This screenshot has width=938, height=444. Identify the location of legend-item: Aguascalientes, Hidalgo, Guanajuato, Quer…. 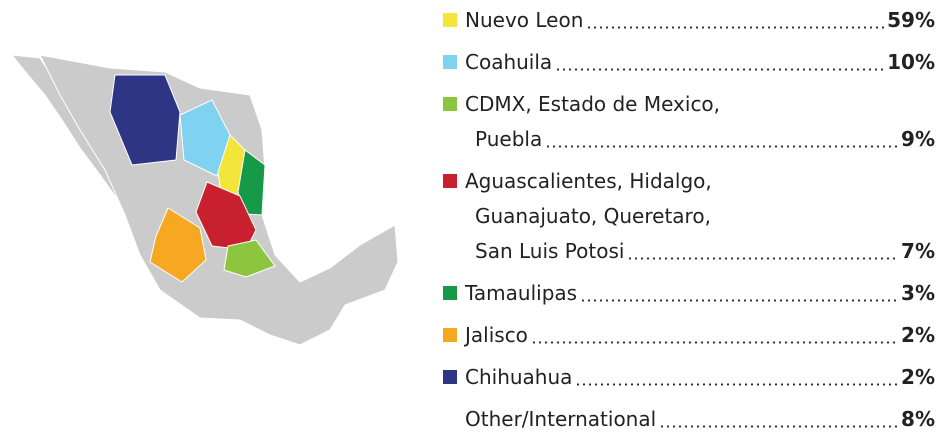
(689, 216).